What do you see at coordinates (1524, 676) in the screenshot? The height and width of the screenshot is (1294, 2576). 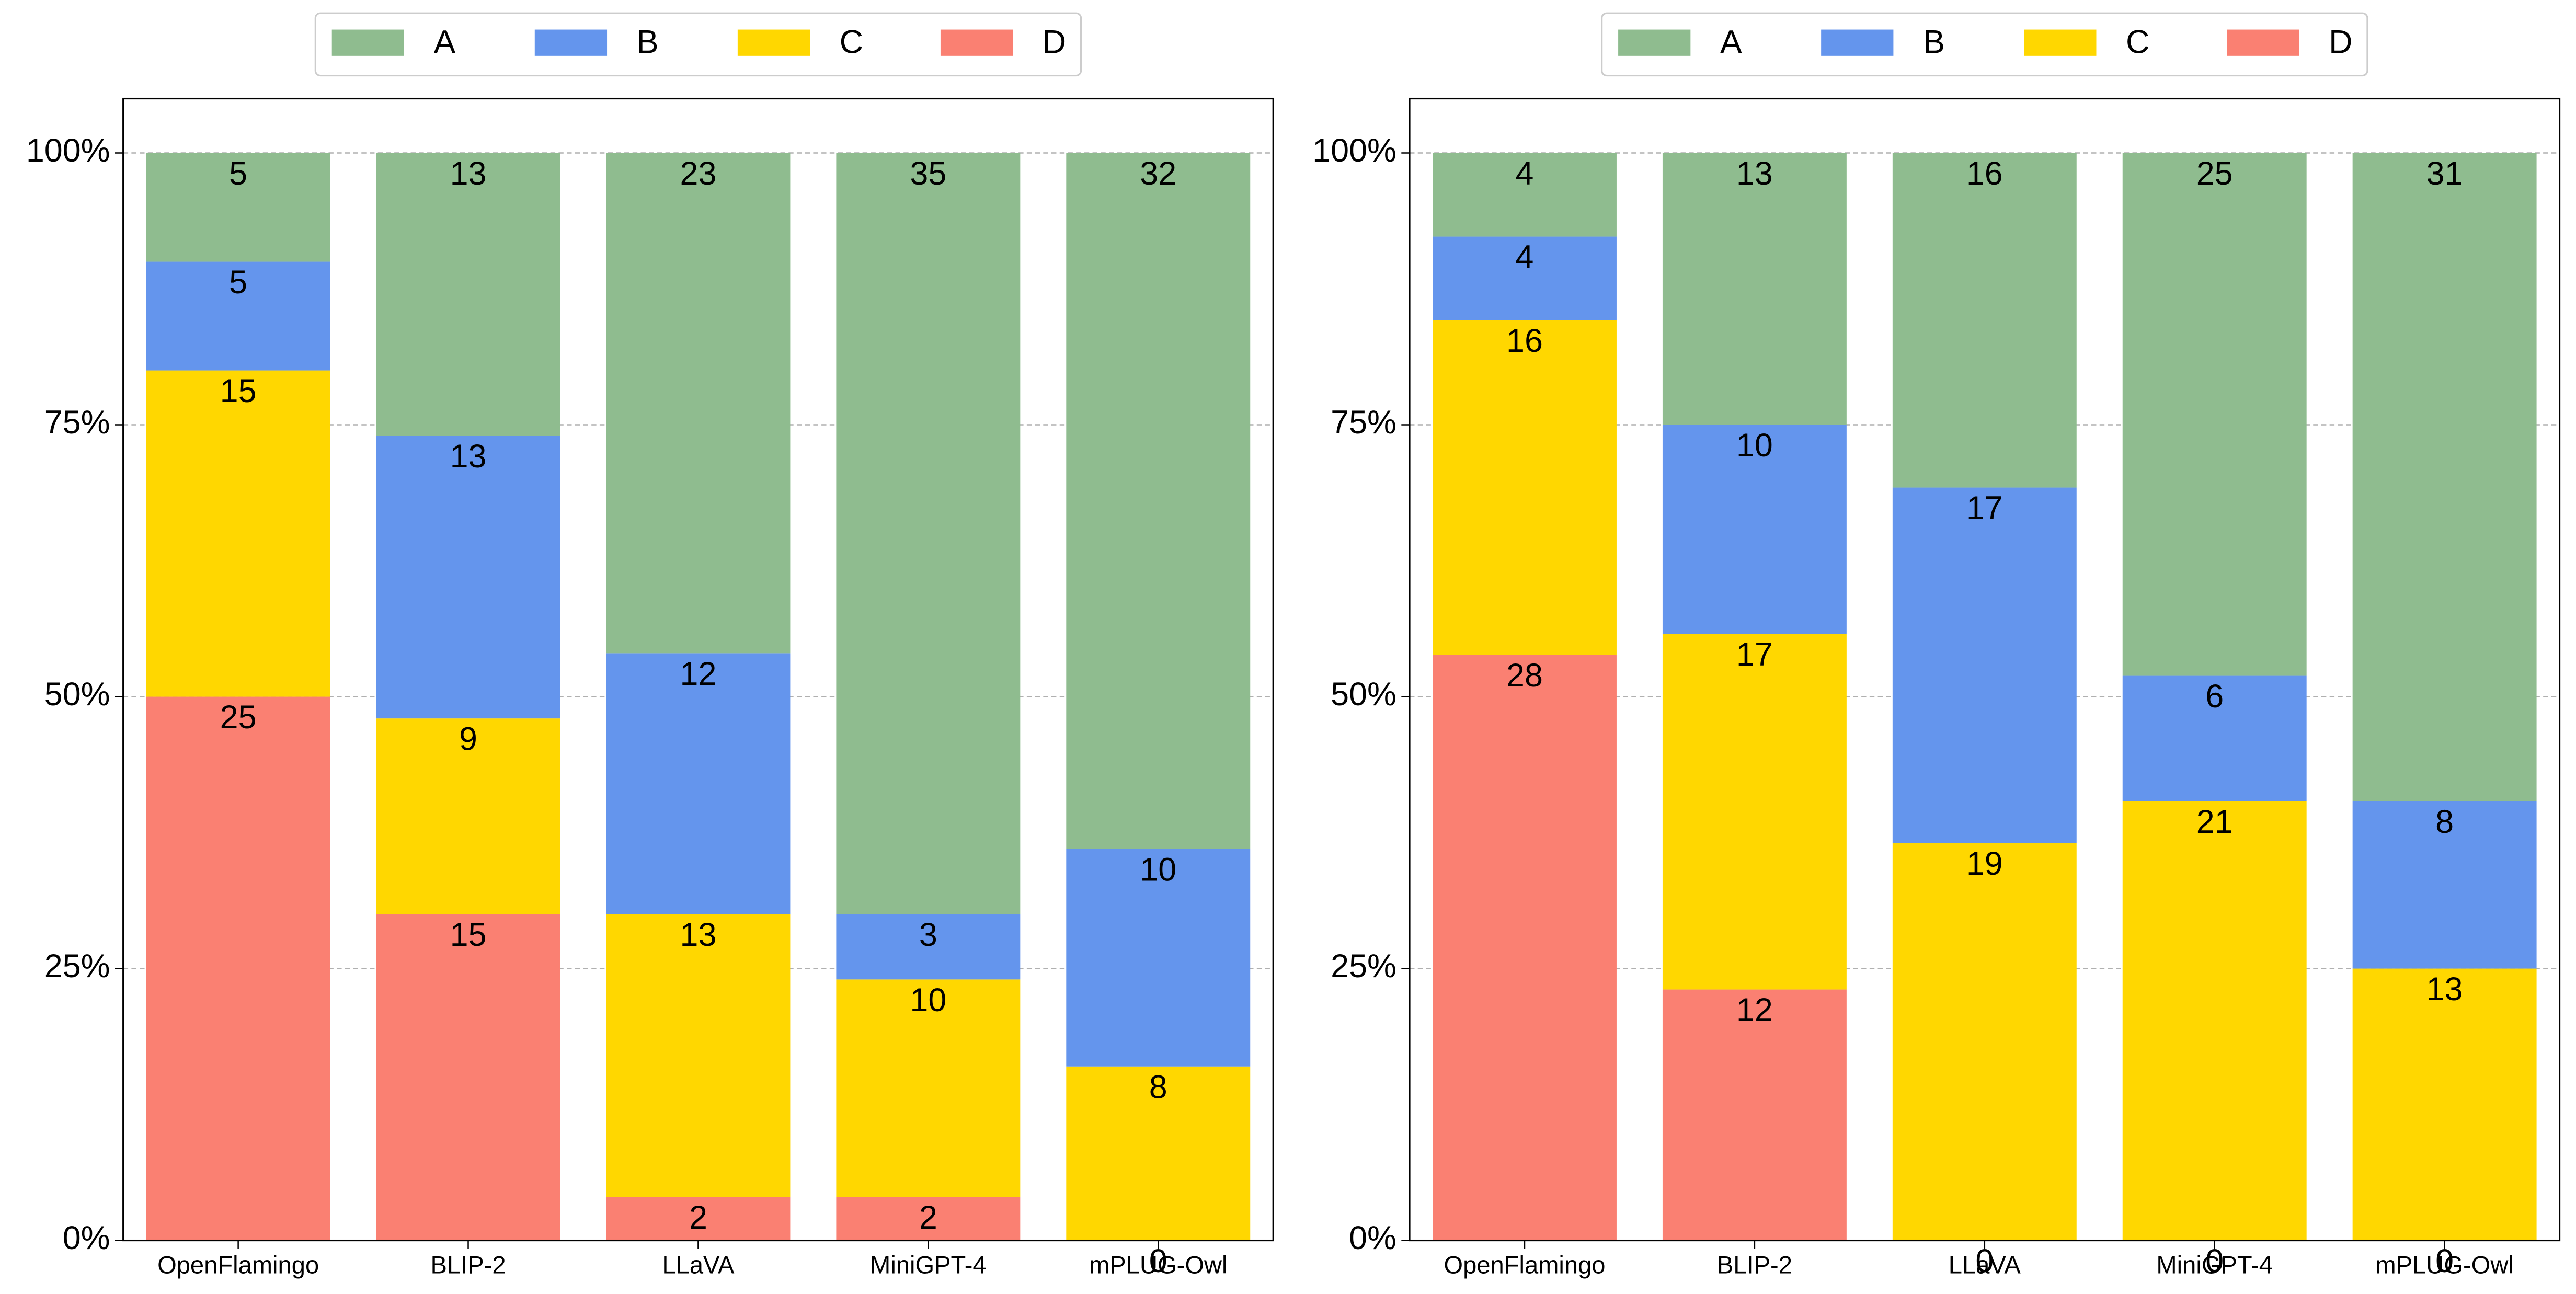 I see `data-label: 28` at bounding box center [1524, 676].